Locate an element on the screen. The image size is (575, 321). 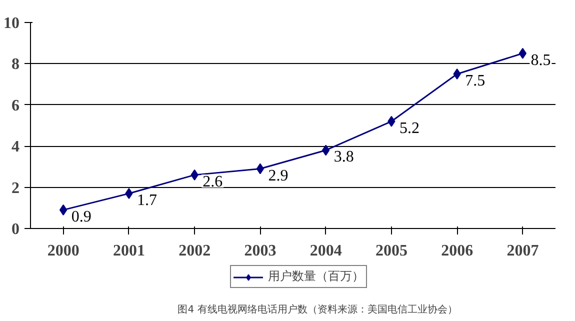
y-tick-label: 10 is located at coordinates (12, 23).